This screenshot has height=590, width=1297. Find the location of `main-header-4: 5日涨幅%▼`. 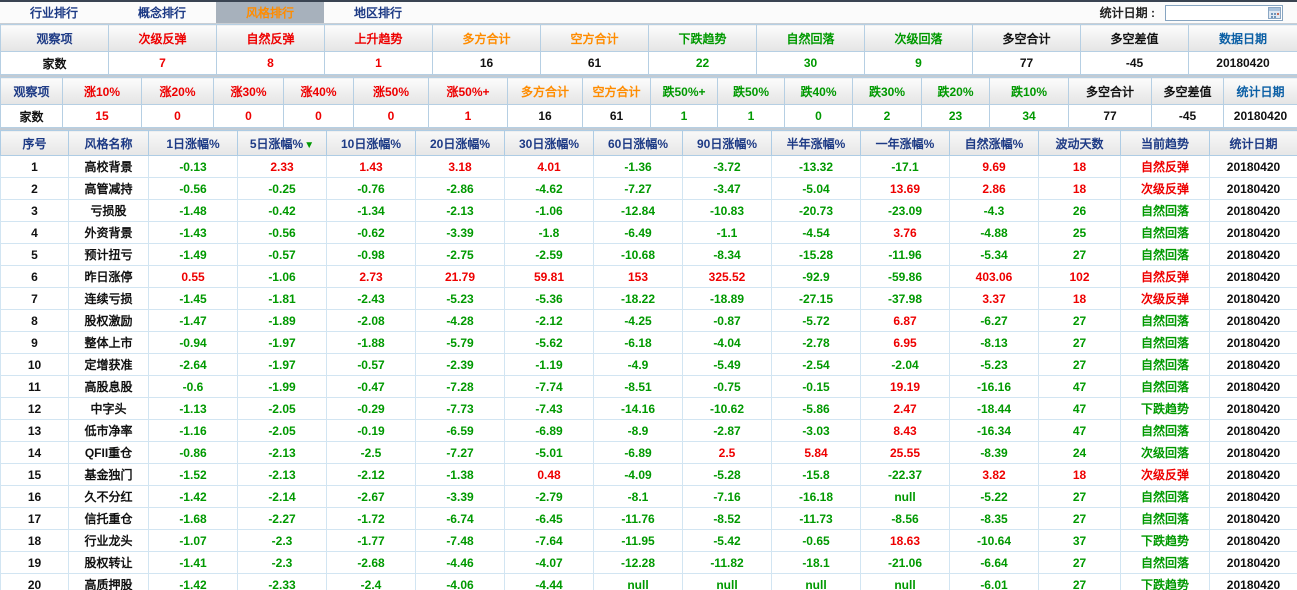

main-header-4: 5日涨幅%▼ is located at coordinates (282, 143).